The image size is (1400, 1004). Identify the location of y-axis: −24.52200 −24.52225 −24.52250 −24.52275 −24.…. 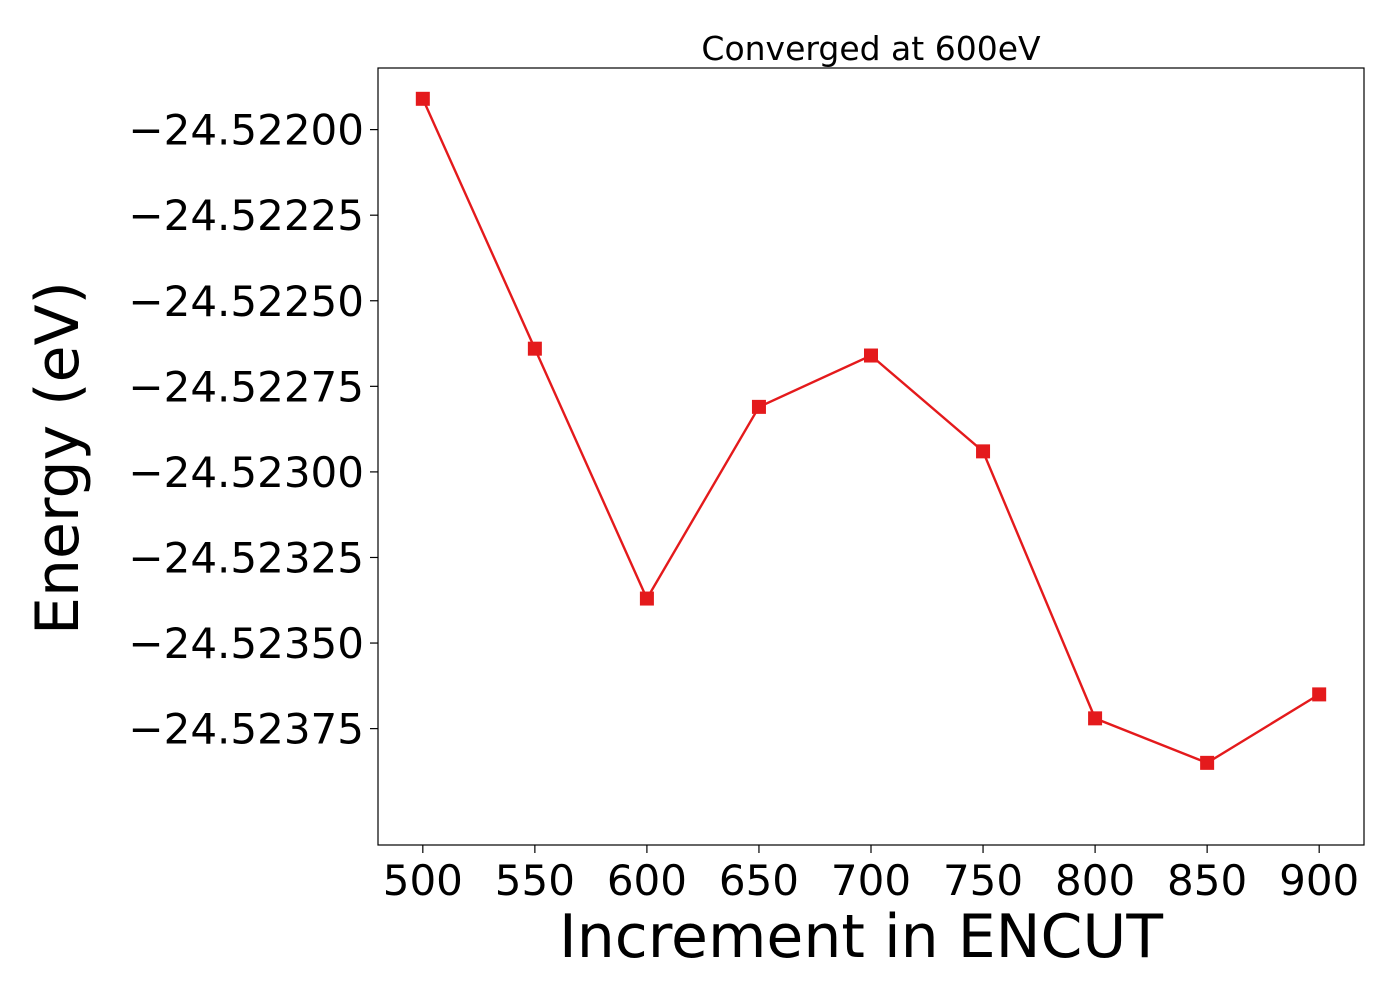
(253, 430).